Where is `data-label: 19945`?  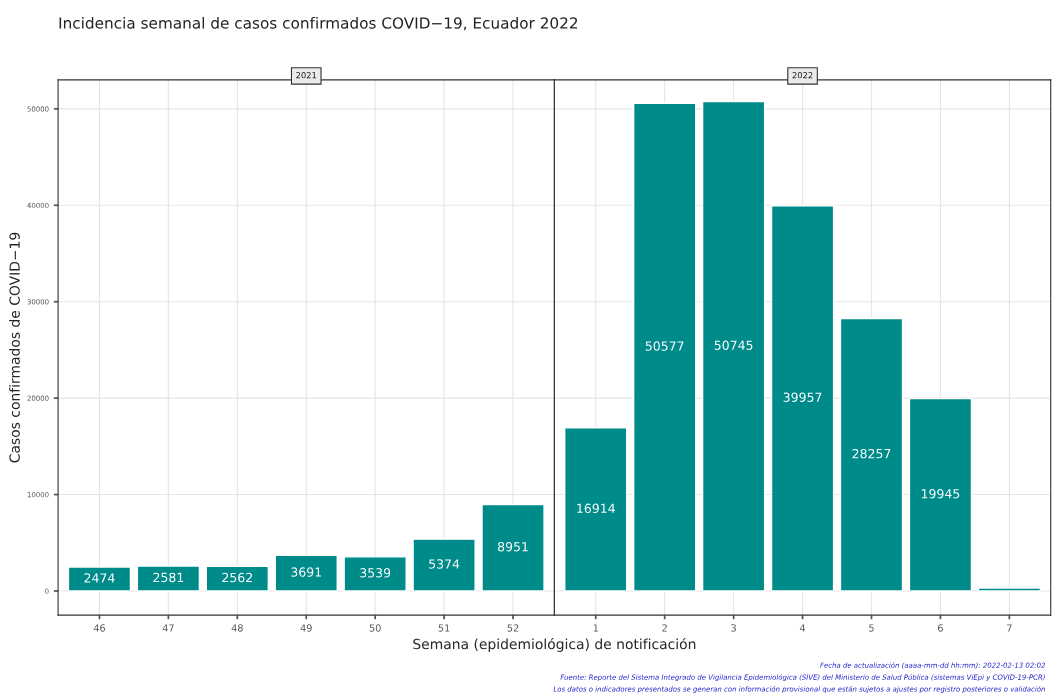 data-label: 19945 is located at coordinates (940, 493).